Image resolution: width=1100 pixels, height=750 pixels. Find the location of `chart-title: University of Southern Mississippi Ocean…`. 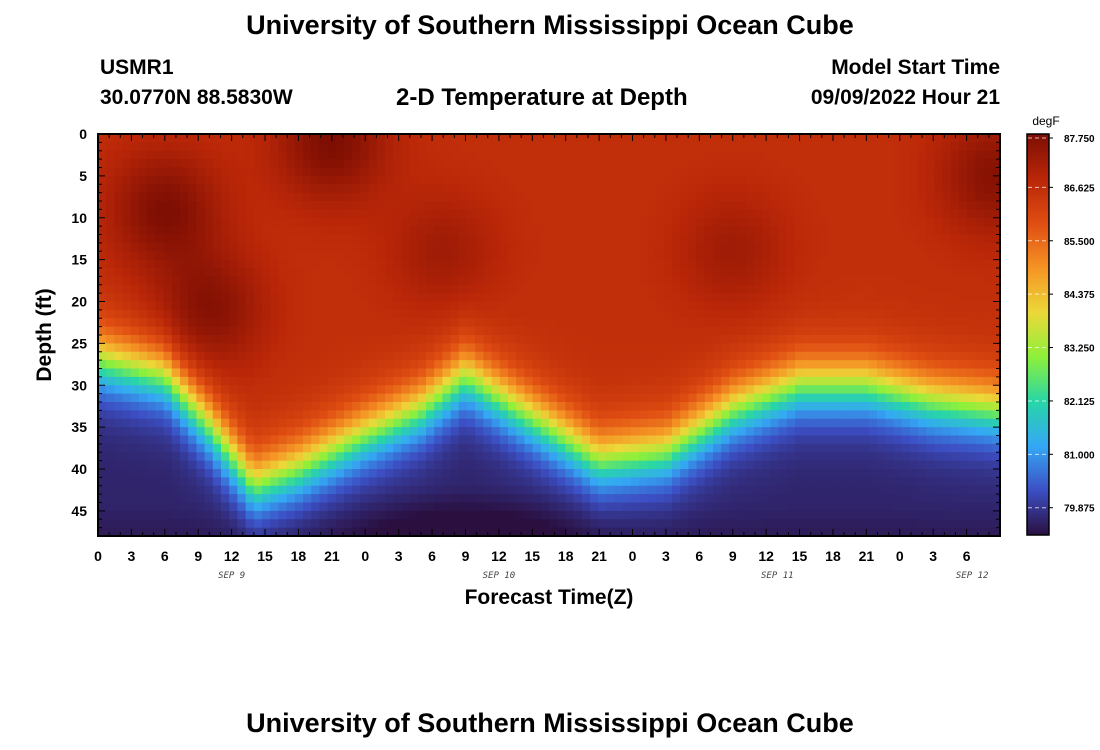

chart-title: University of Southern Mississippi Ocean… is located at coordinates (550, 25).